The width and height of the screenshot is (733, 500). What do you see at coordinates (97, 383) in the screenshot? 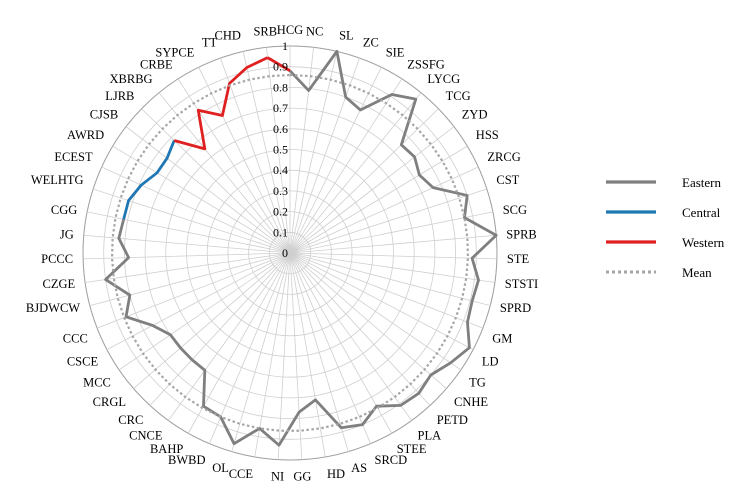
I see `category-label: MCC` at bounding box center [97, 383].